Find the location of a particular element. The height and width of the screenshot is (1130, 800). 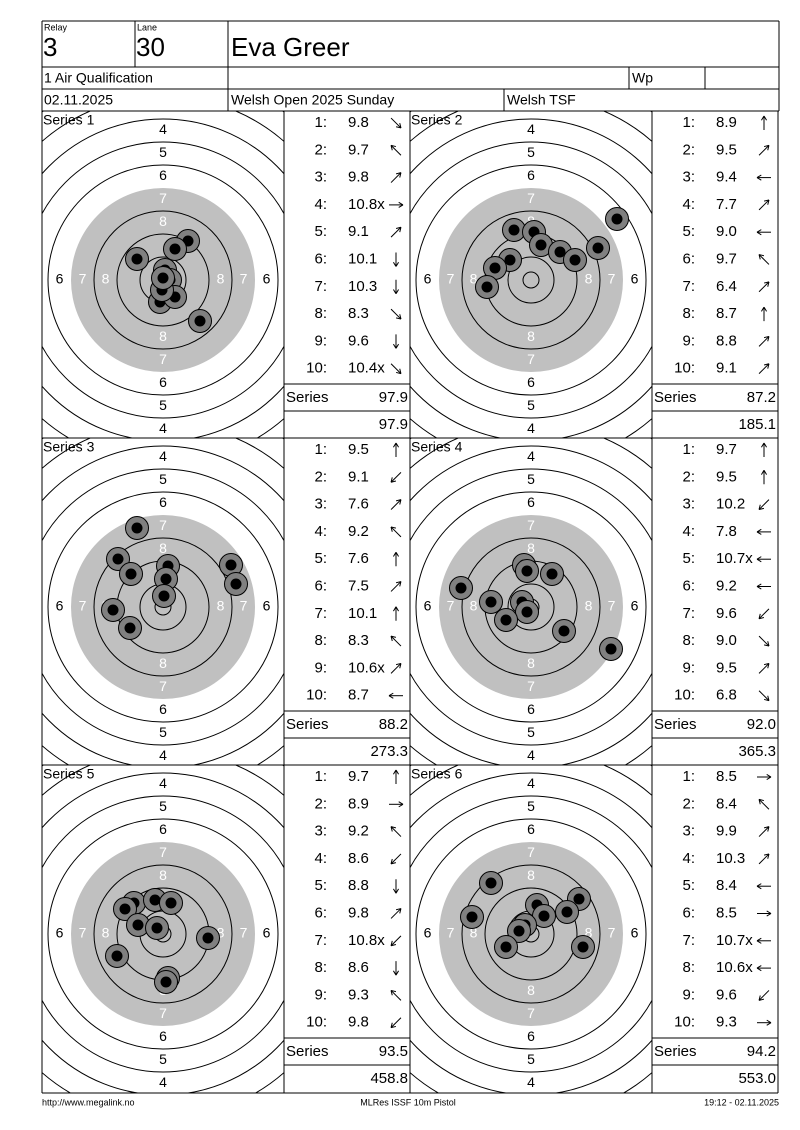

relay: 3 is located at coordinates (50, 47).